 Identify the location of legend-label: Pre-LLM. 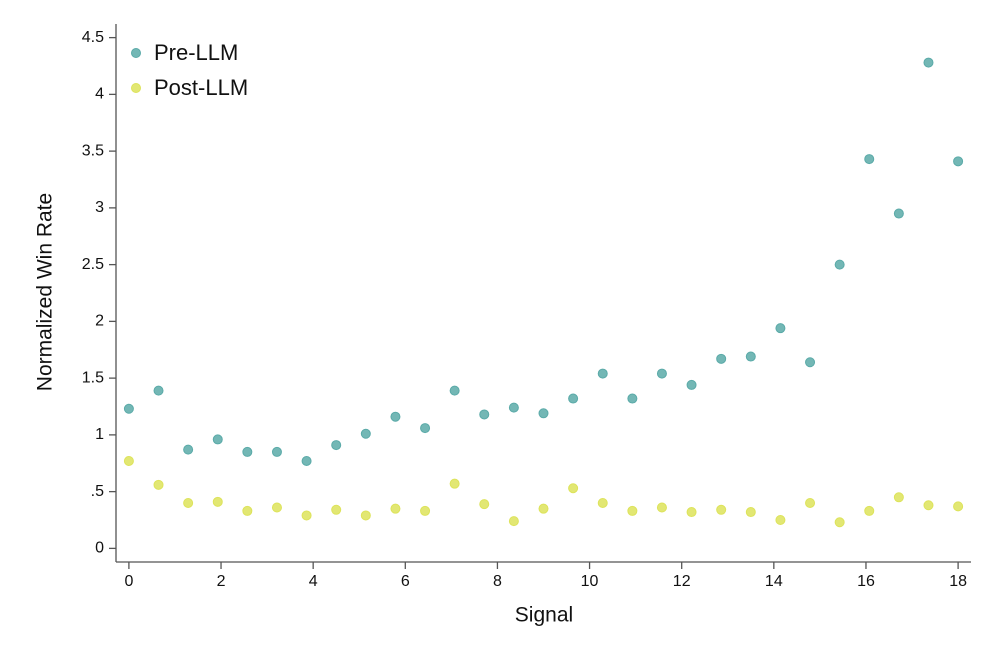
(196, 52).